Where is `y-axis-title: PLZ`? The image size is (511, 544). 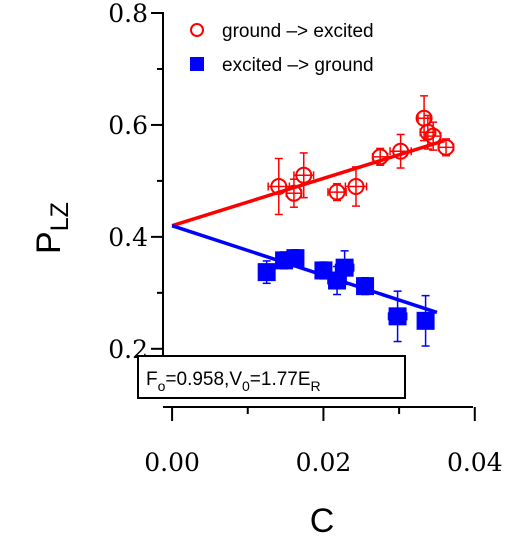
y-axis-title: PLZ is located at coordinates (52, 228).